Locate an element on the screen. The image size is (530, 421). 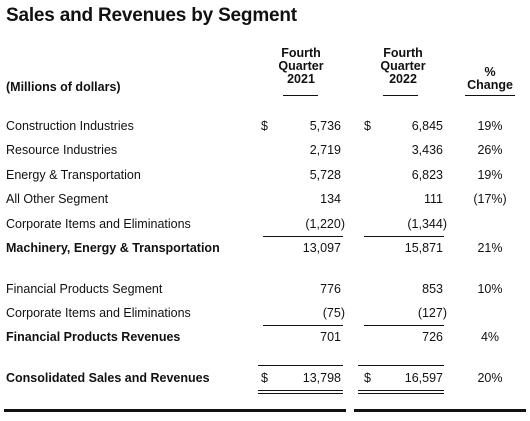
row-label: Financial Products Revenues is located at coordinates (93, 337).